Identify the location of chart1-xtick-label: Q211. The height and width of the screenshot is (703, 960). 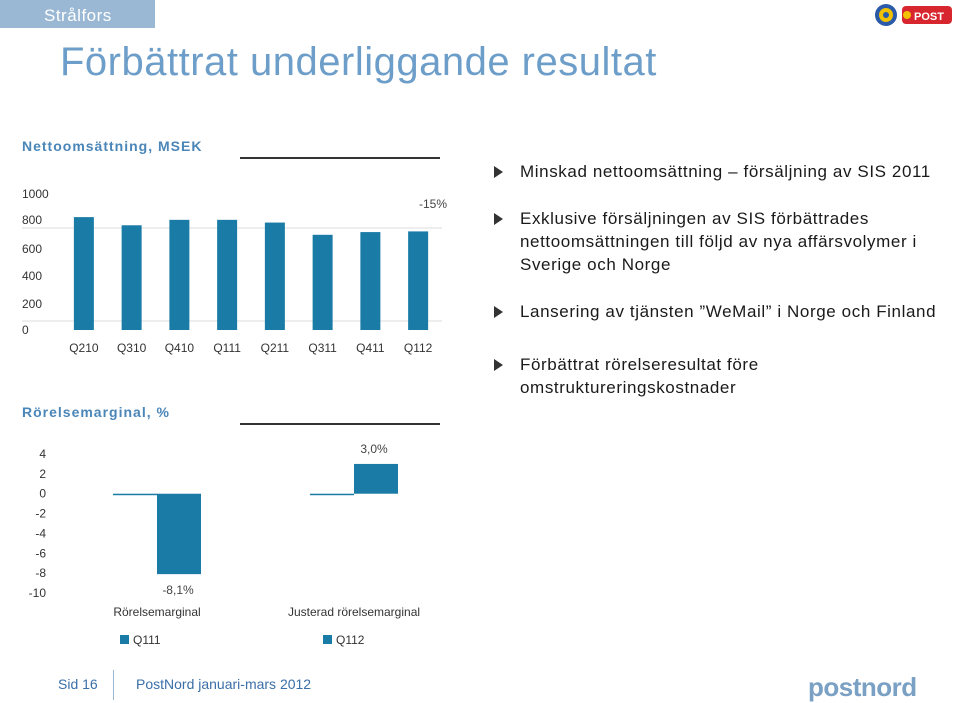
(275, 348).